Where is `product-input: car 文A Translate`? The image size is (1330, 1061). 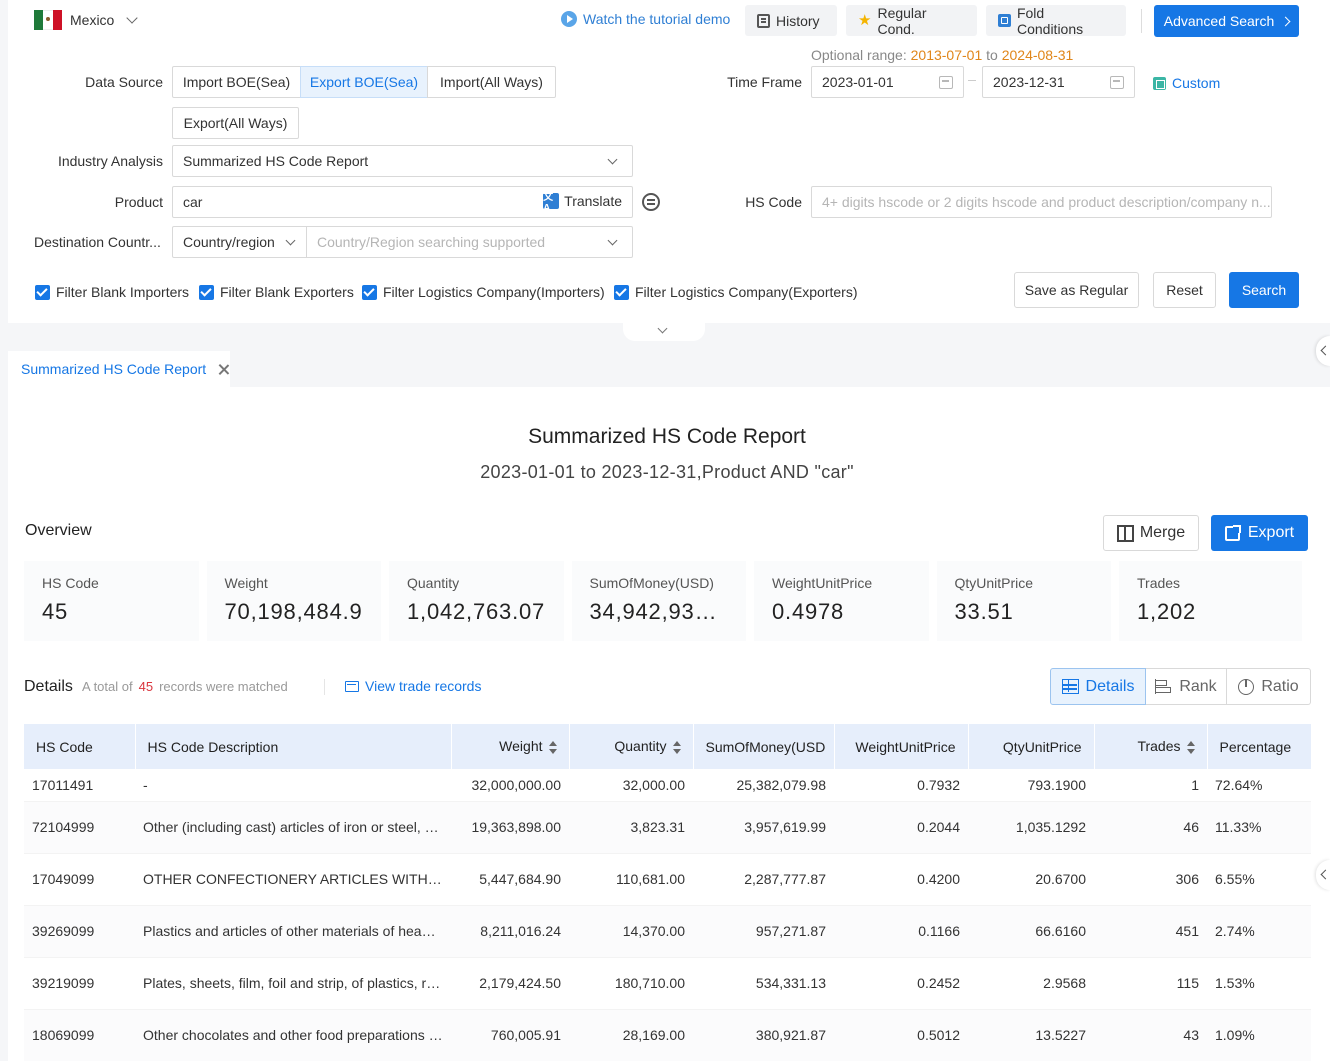 product-input: car 文A Translate is located at coordinates (402, 202).